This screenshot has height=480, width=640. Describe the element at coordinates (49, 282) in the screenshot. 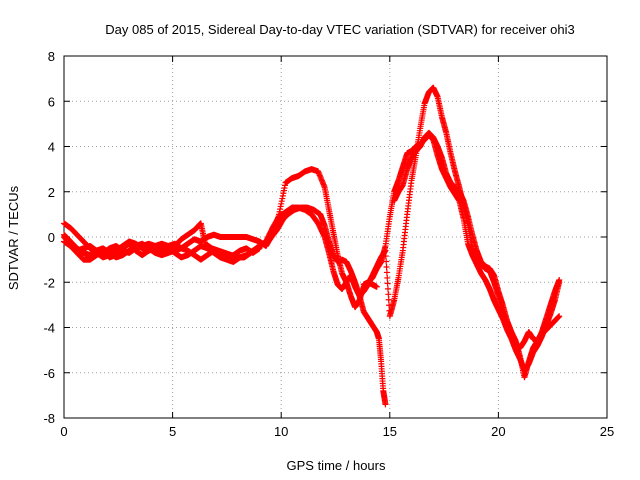

I see `y-tick-label: -2` at that location.